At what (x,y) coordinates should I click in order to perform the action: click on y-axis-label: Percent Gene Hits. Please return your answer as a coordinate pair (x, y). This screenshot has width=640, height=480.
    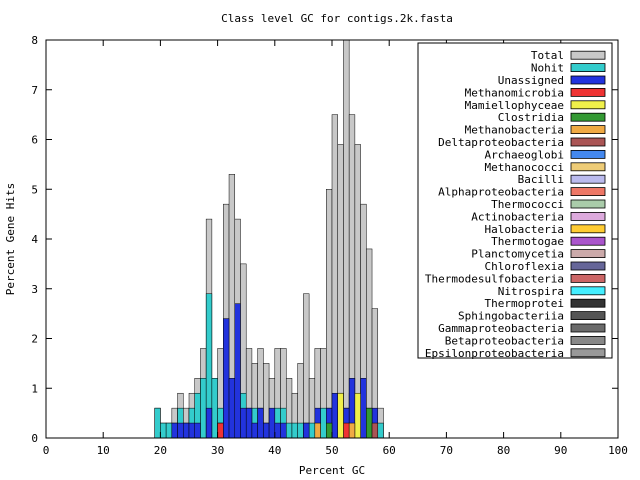
    Looking at the image, I should click on (10, 239).